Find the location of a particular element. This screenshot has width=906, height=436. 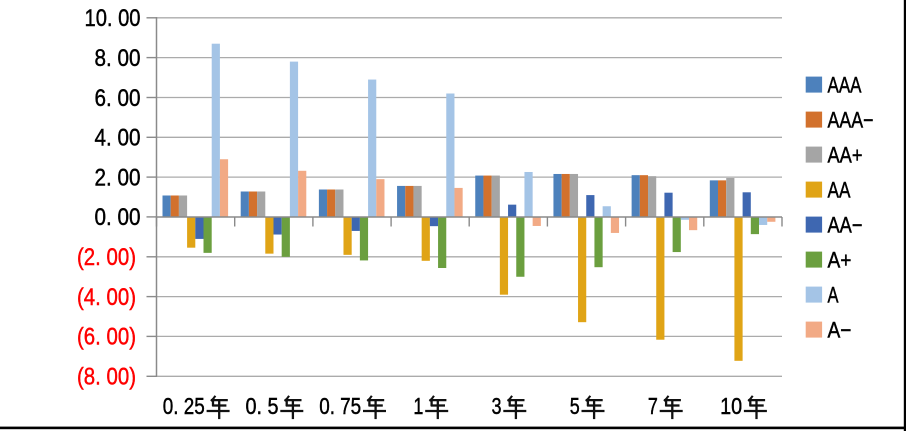

svg-text: A+ is located at coordinates (840, 259).